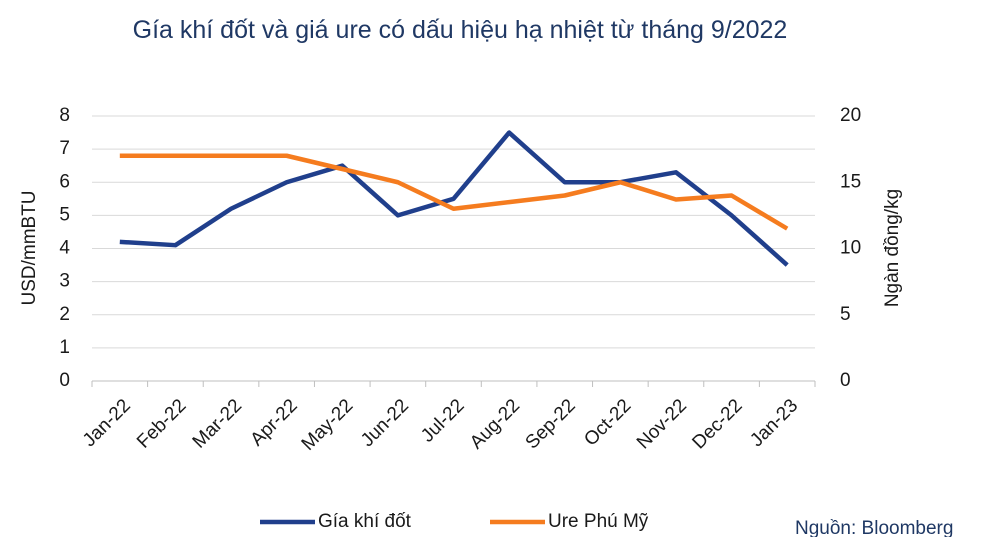 Image resolution: width=997 pixels, height=537 pixels. Describe the element at coordinates (774, 423) in the screenshot. I see `x-tick-label: Jan-23` at that location.